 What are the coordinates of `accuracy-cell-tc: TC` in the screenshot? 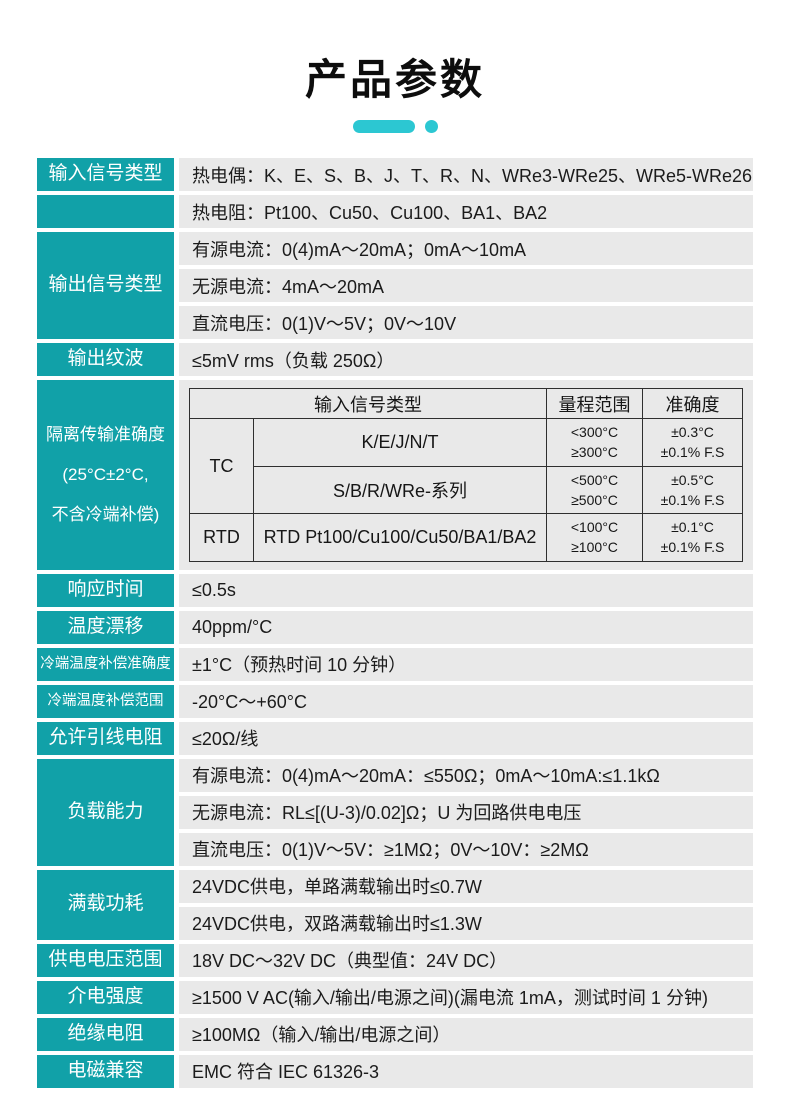 It's located at (221, 466).